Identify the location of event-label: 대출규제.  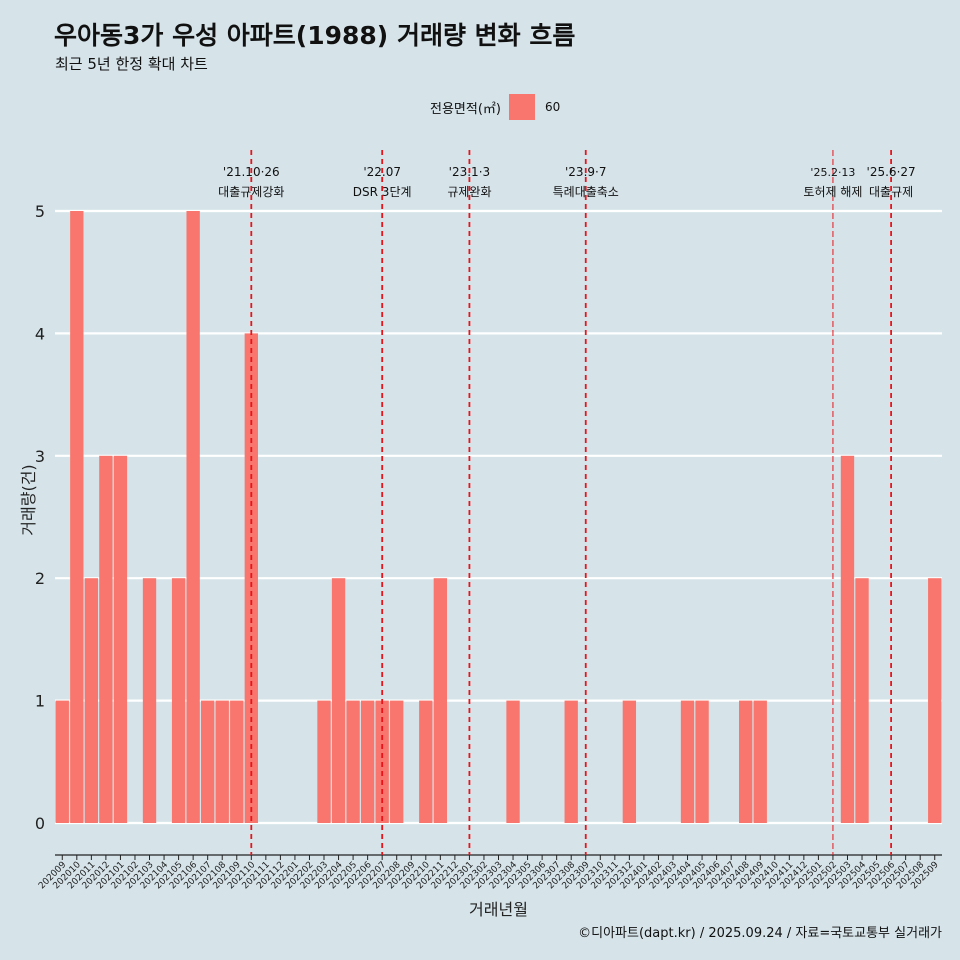
(891, 192).